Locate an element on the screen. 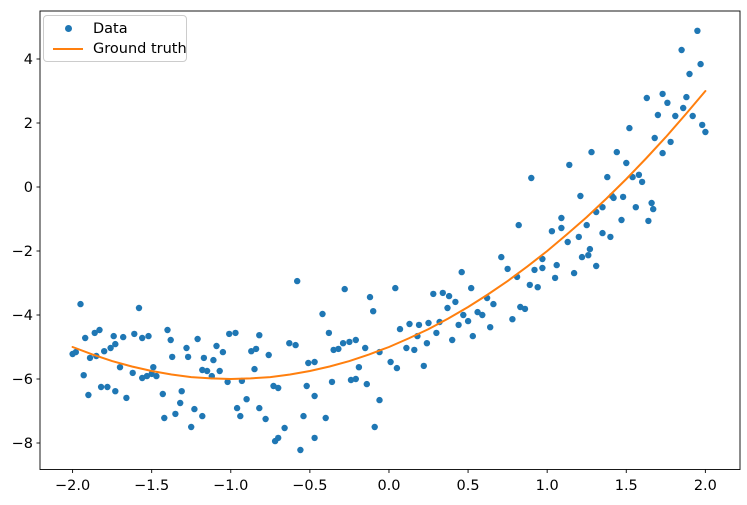  legend-marker-column is located at coordinates (68, 48).